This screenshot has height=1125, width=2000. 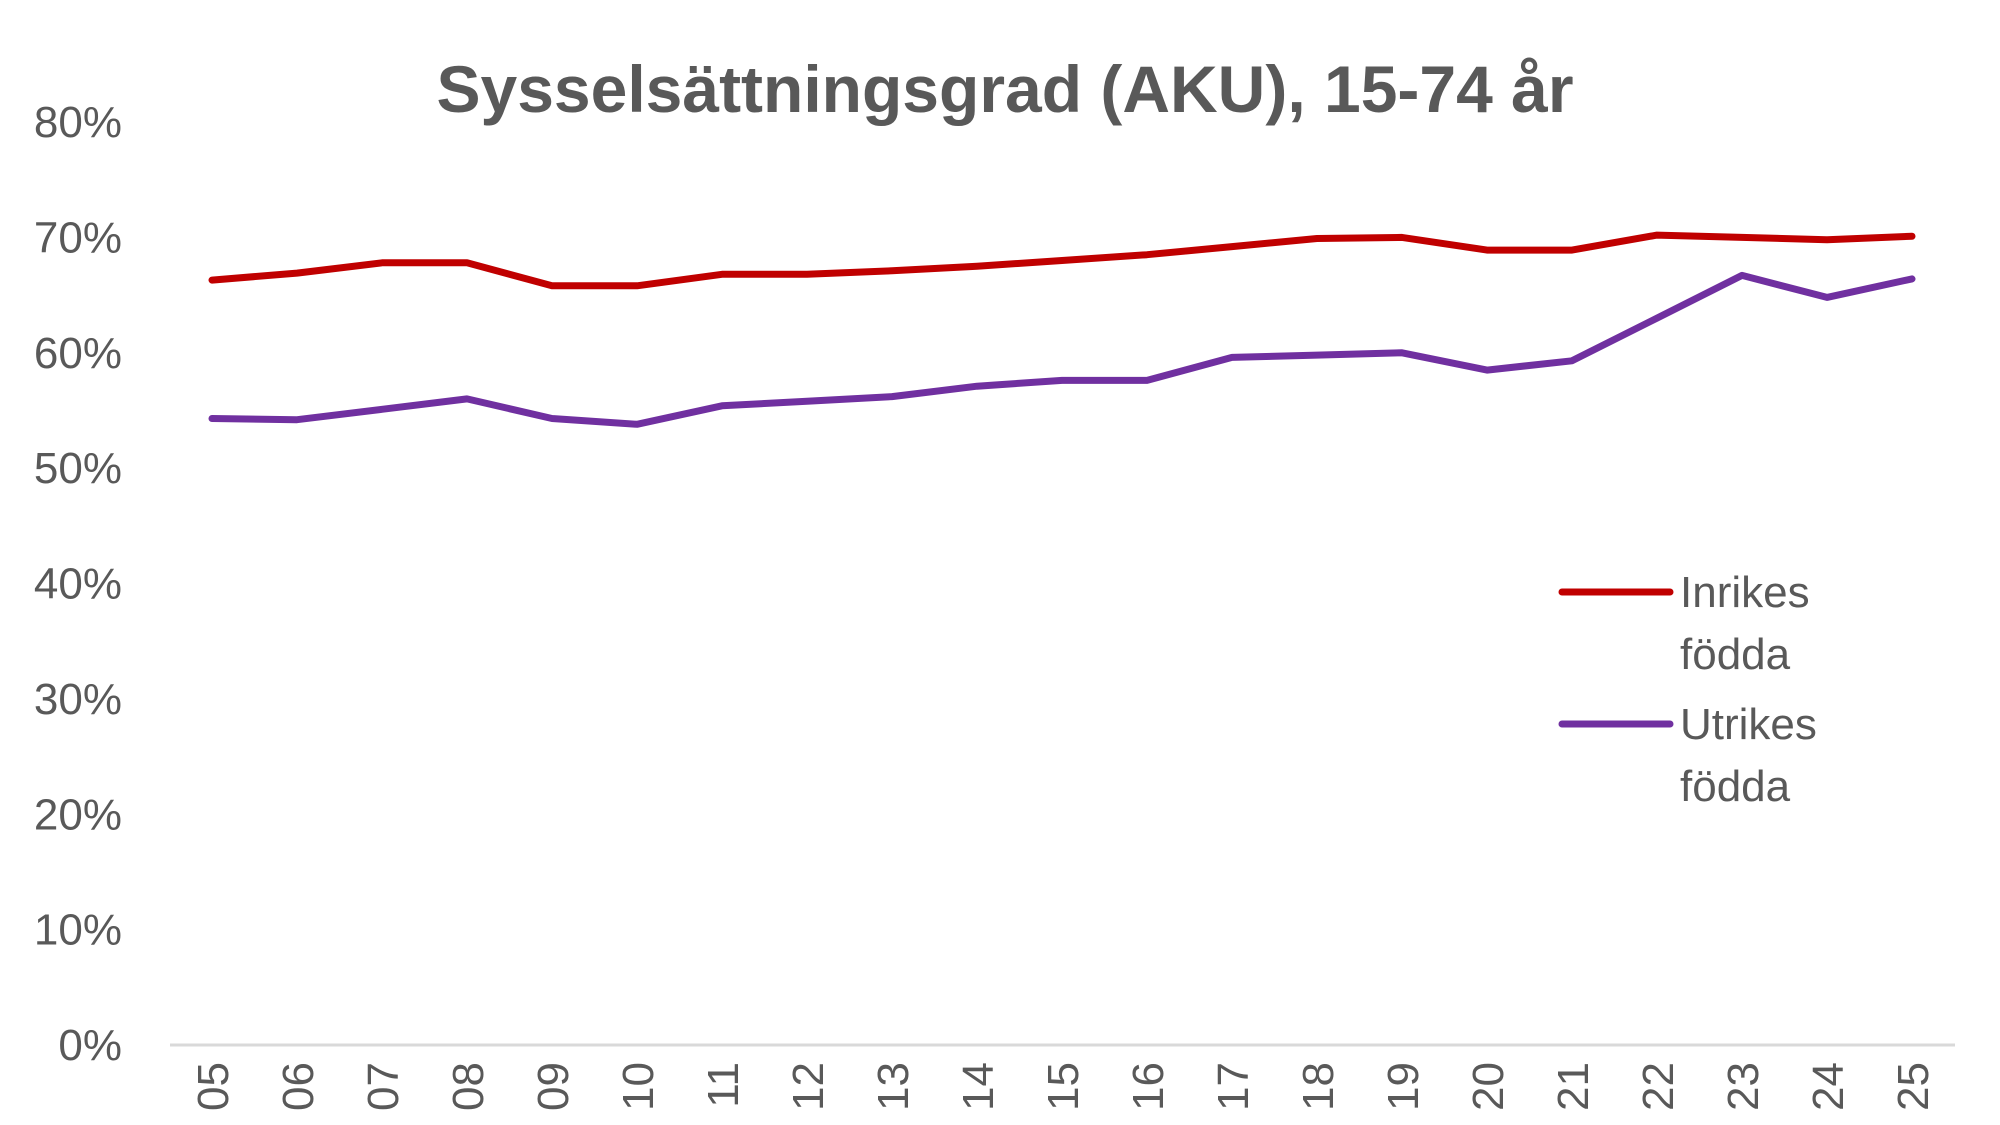 What do you see at coordinates (893, 1086) in the screenshot?
I see `x-tick-label: 13` at bounding box center [893, 1086].